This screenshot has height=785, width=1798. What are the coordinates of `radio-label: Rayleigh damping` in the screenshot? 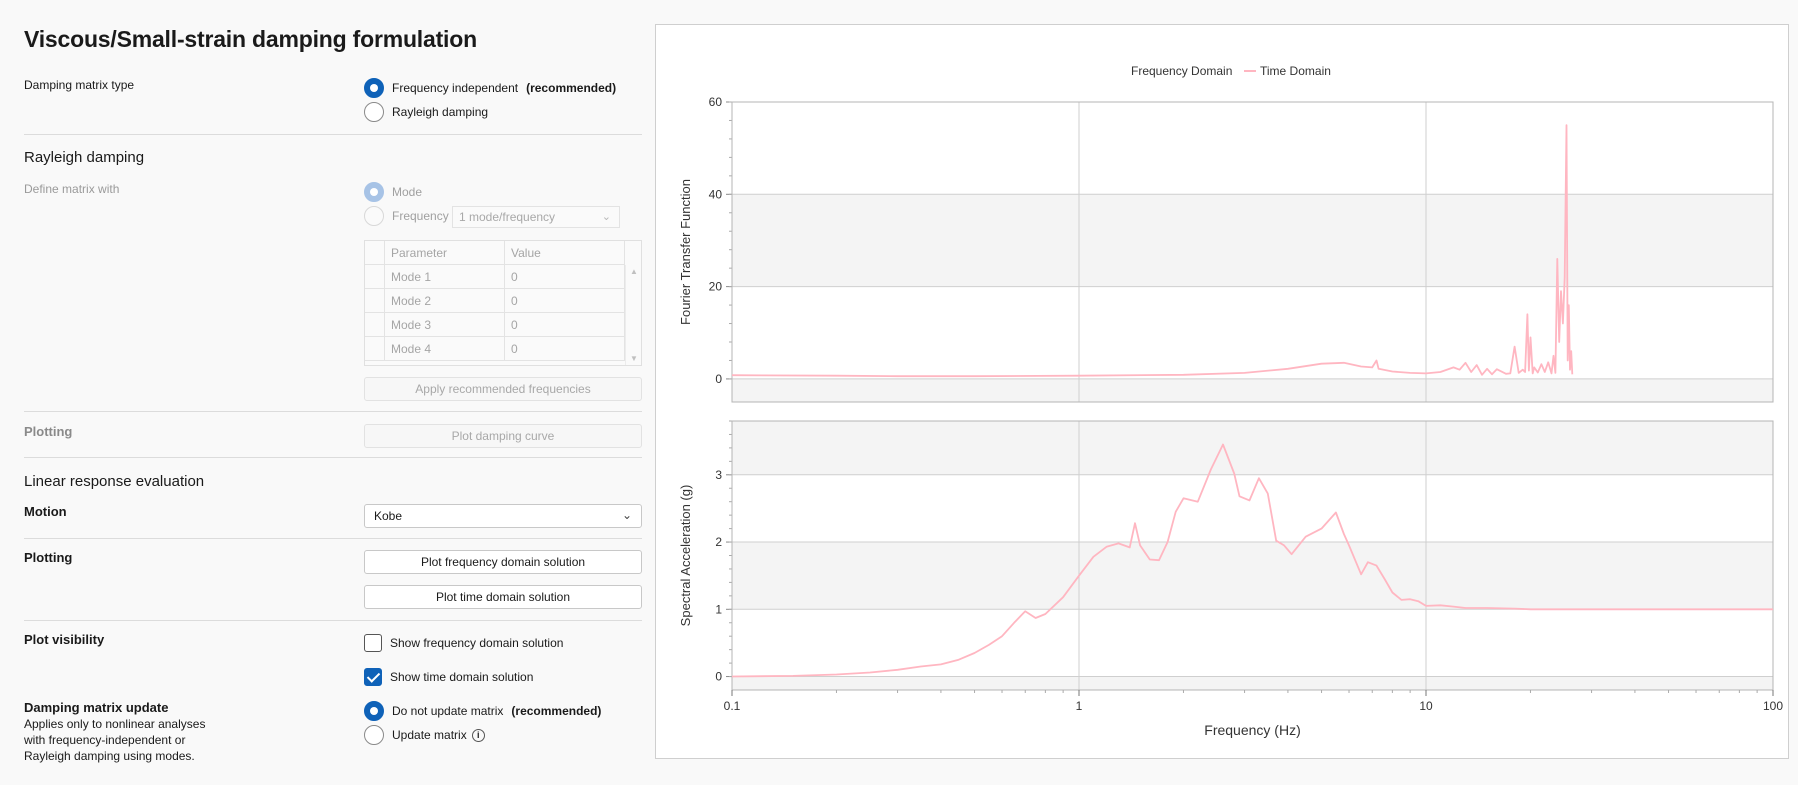 It's located at (440, 112).